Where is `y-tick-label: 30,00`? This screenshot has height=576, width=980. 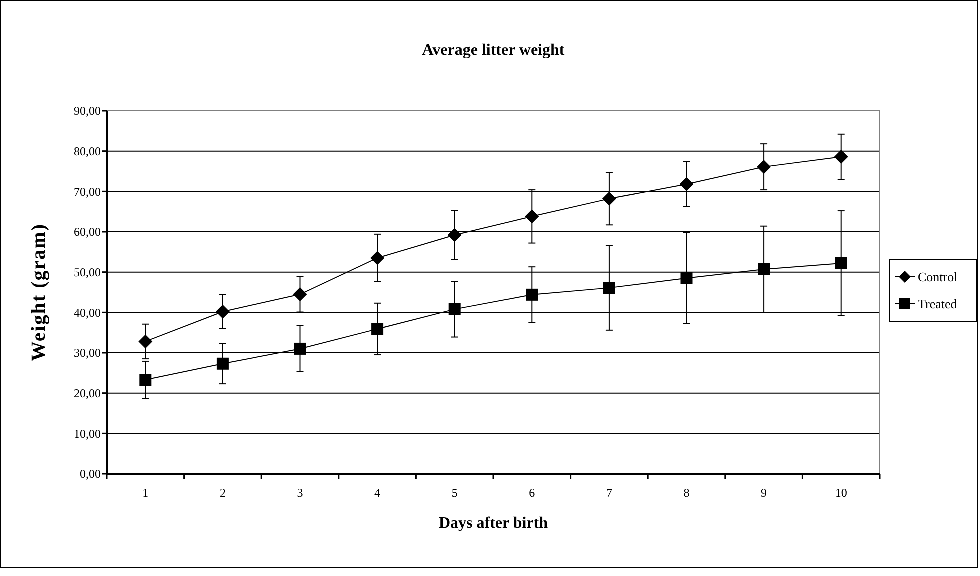 y-tick-label: 30,00 is located at coordinates (87, 353).